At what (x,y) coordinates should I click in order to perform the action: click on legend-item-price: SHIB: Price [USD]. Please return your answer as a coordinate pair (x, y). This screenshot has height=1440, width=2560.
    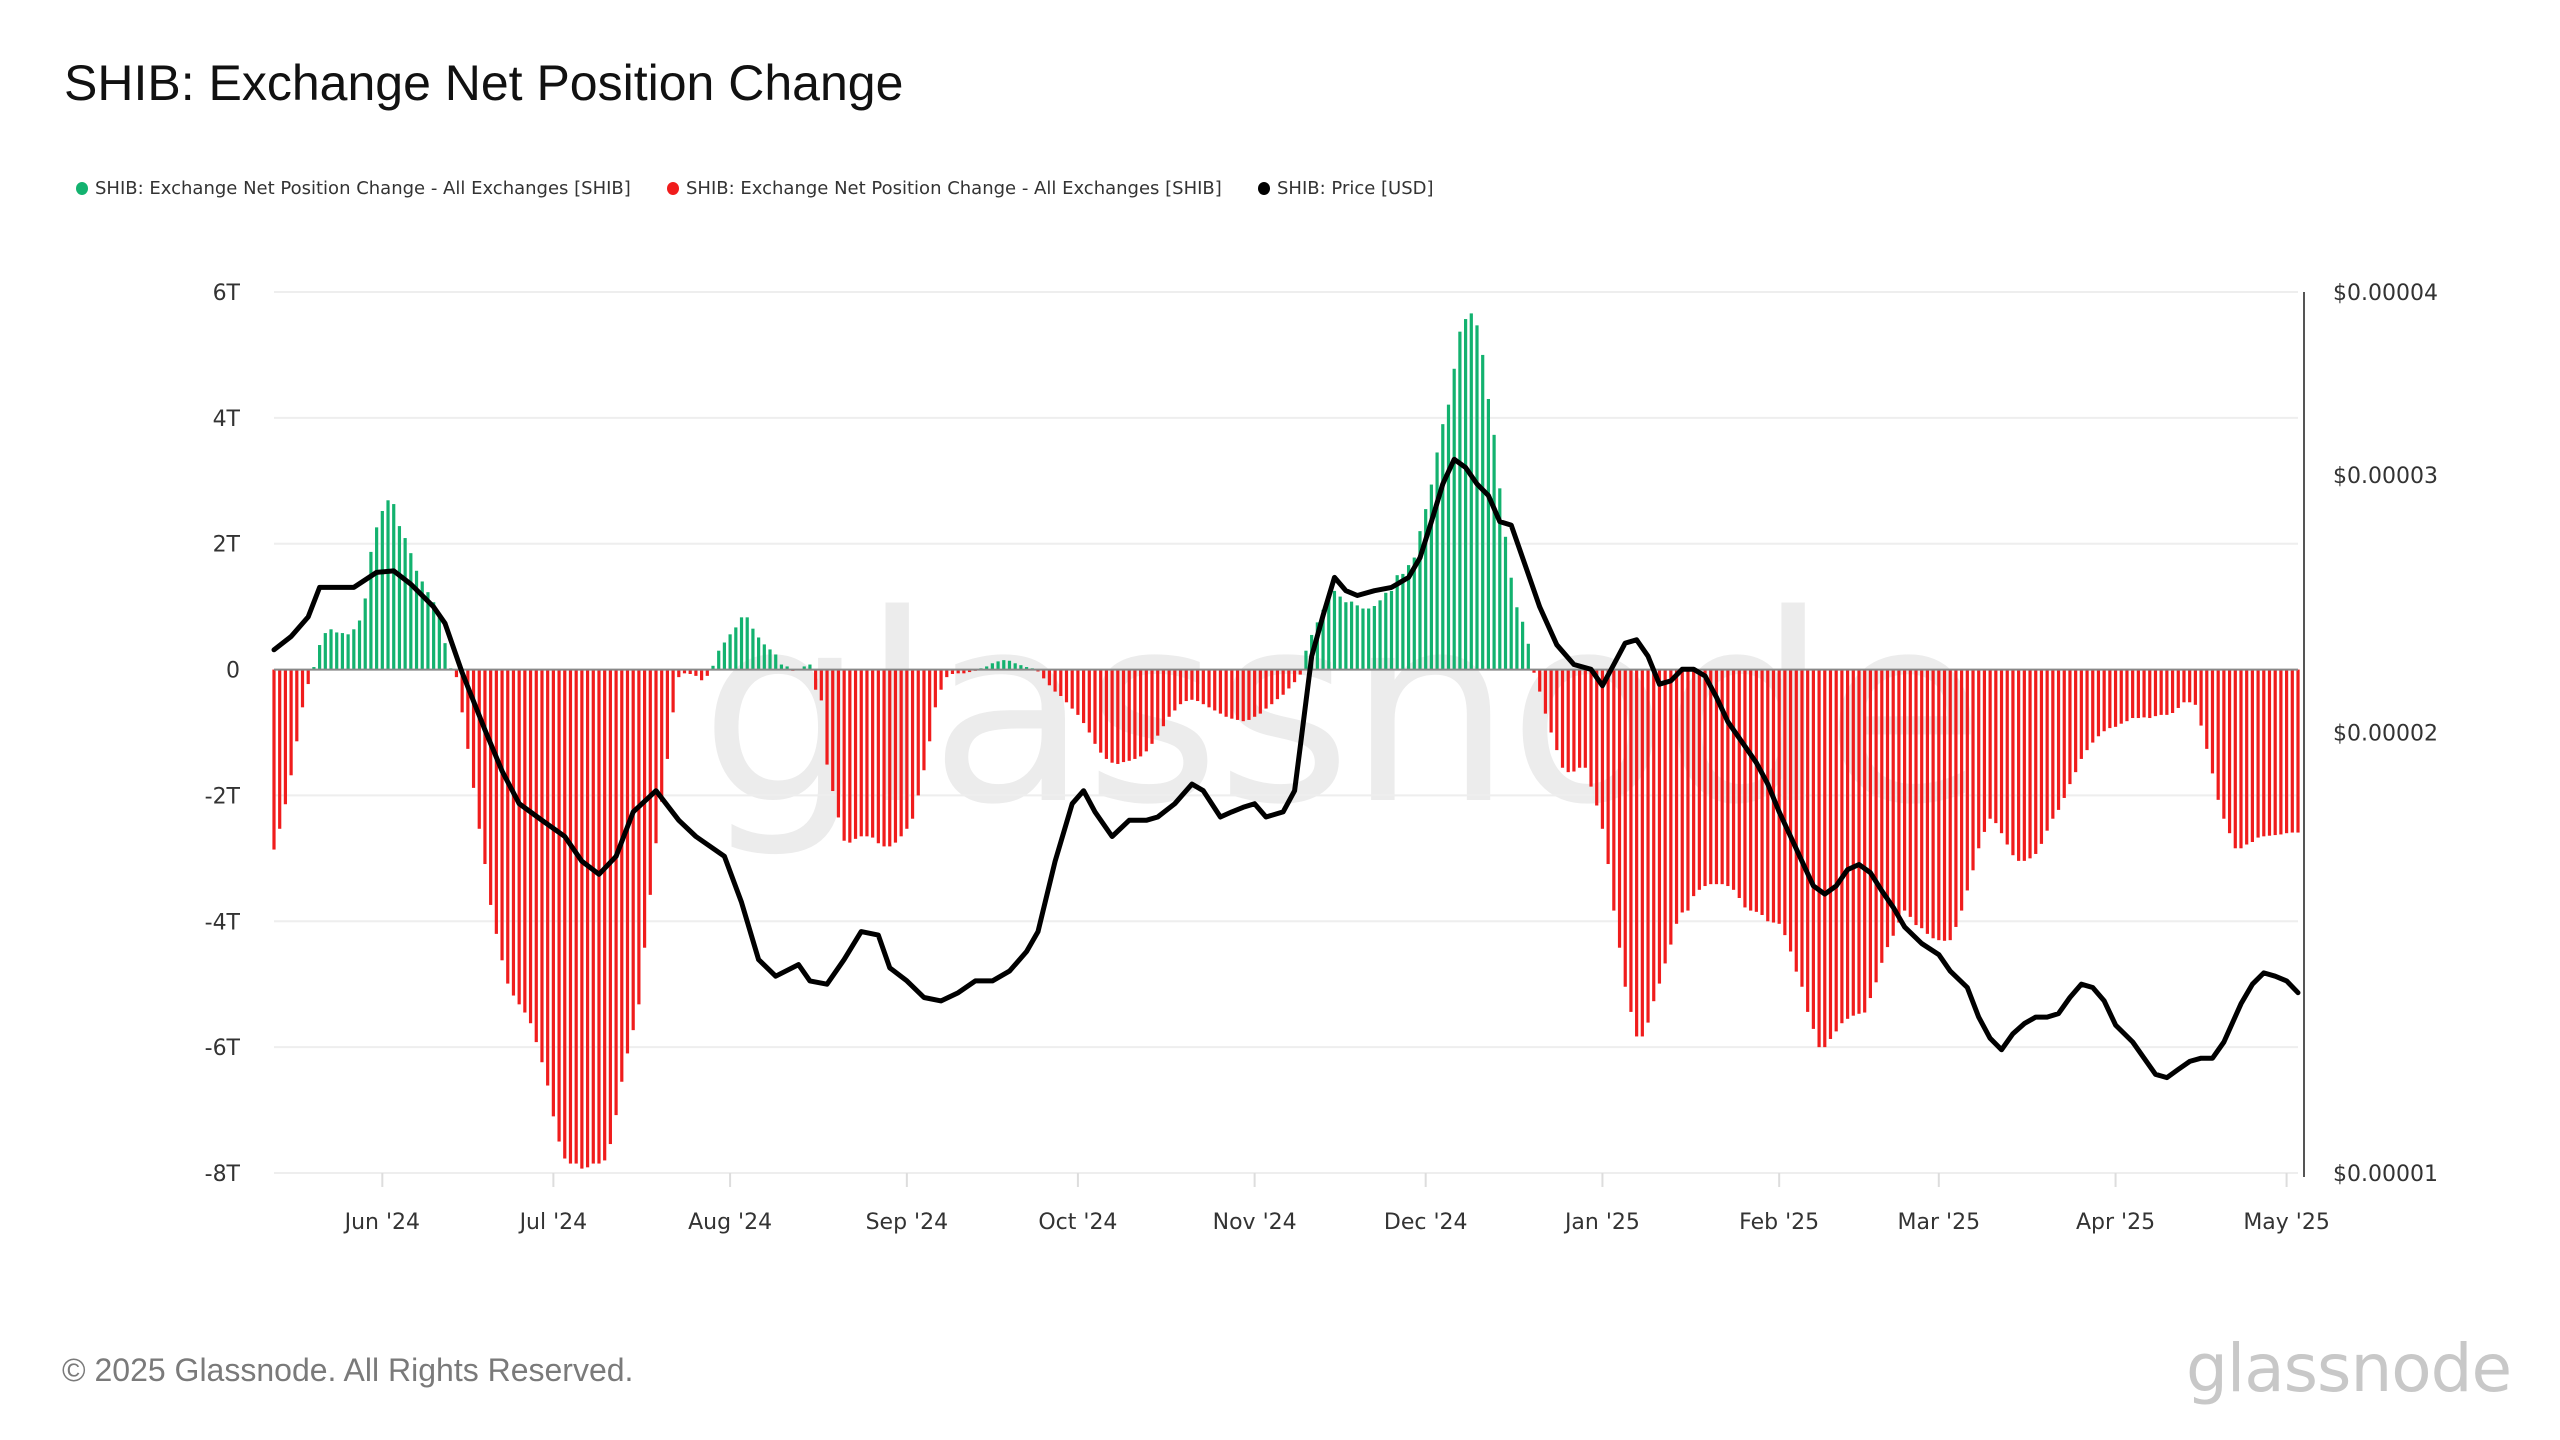
    Looking at the image, I should click on (1346, 188).